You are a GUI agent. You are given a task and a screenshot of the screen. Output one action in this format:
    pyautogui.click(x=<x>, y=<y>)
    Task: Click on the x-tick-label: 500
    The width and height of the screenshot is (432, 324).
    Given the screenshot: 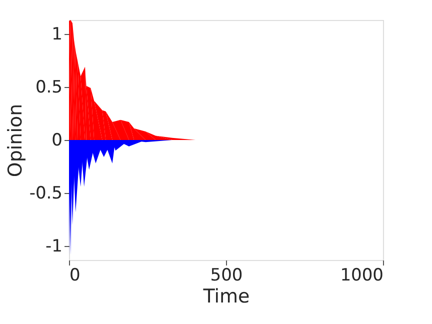 What is the action you would take?
    pyautogui.click(x=226, y=276)
    